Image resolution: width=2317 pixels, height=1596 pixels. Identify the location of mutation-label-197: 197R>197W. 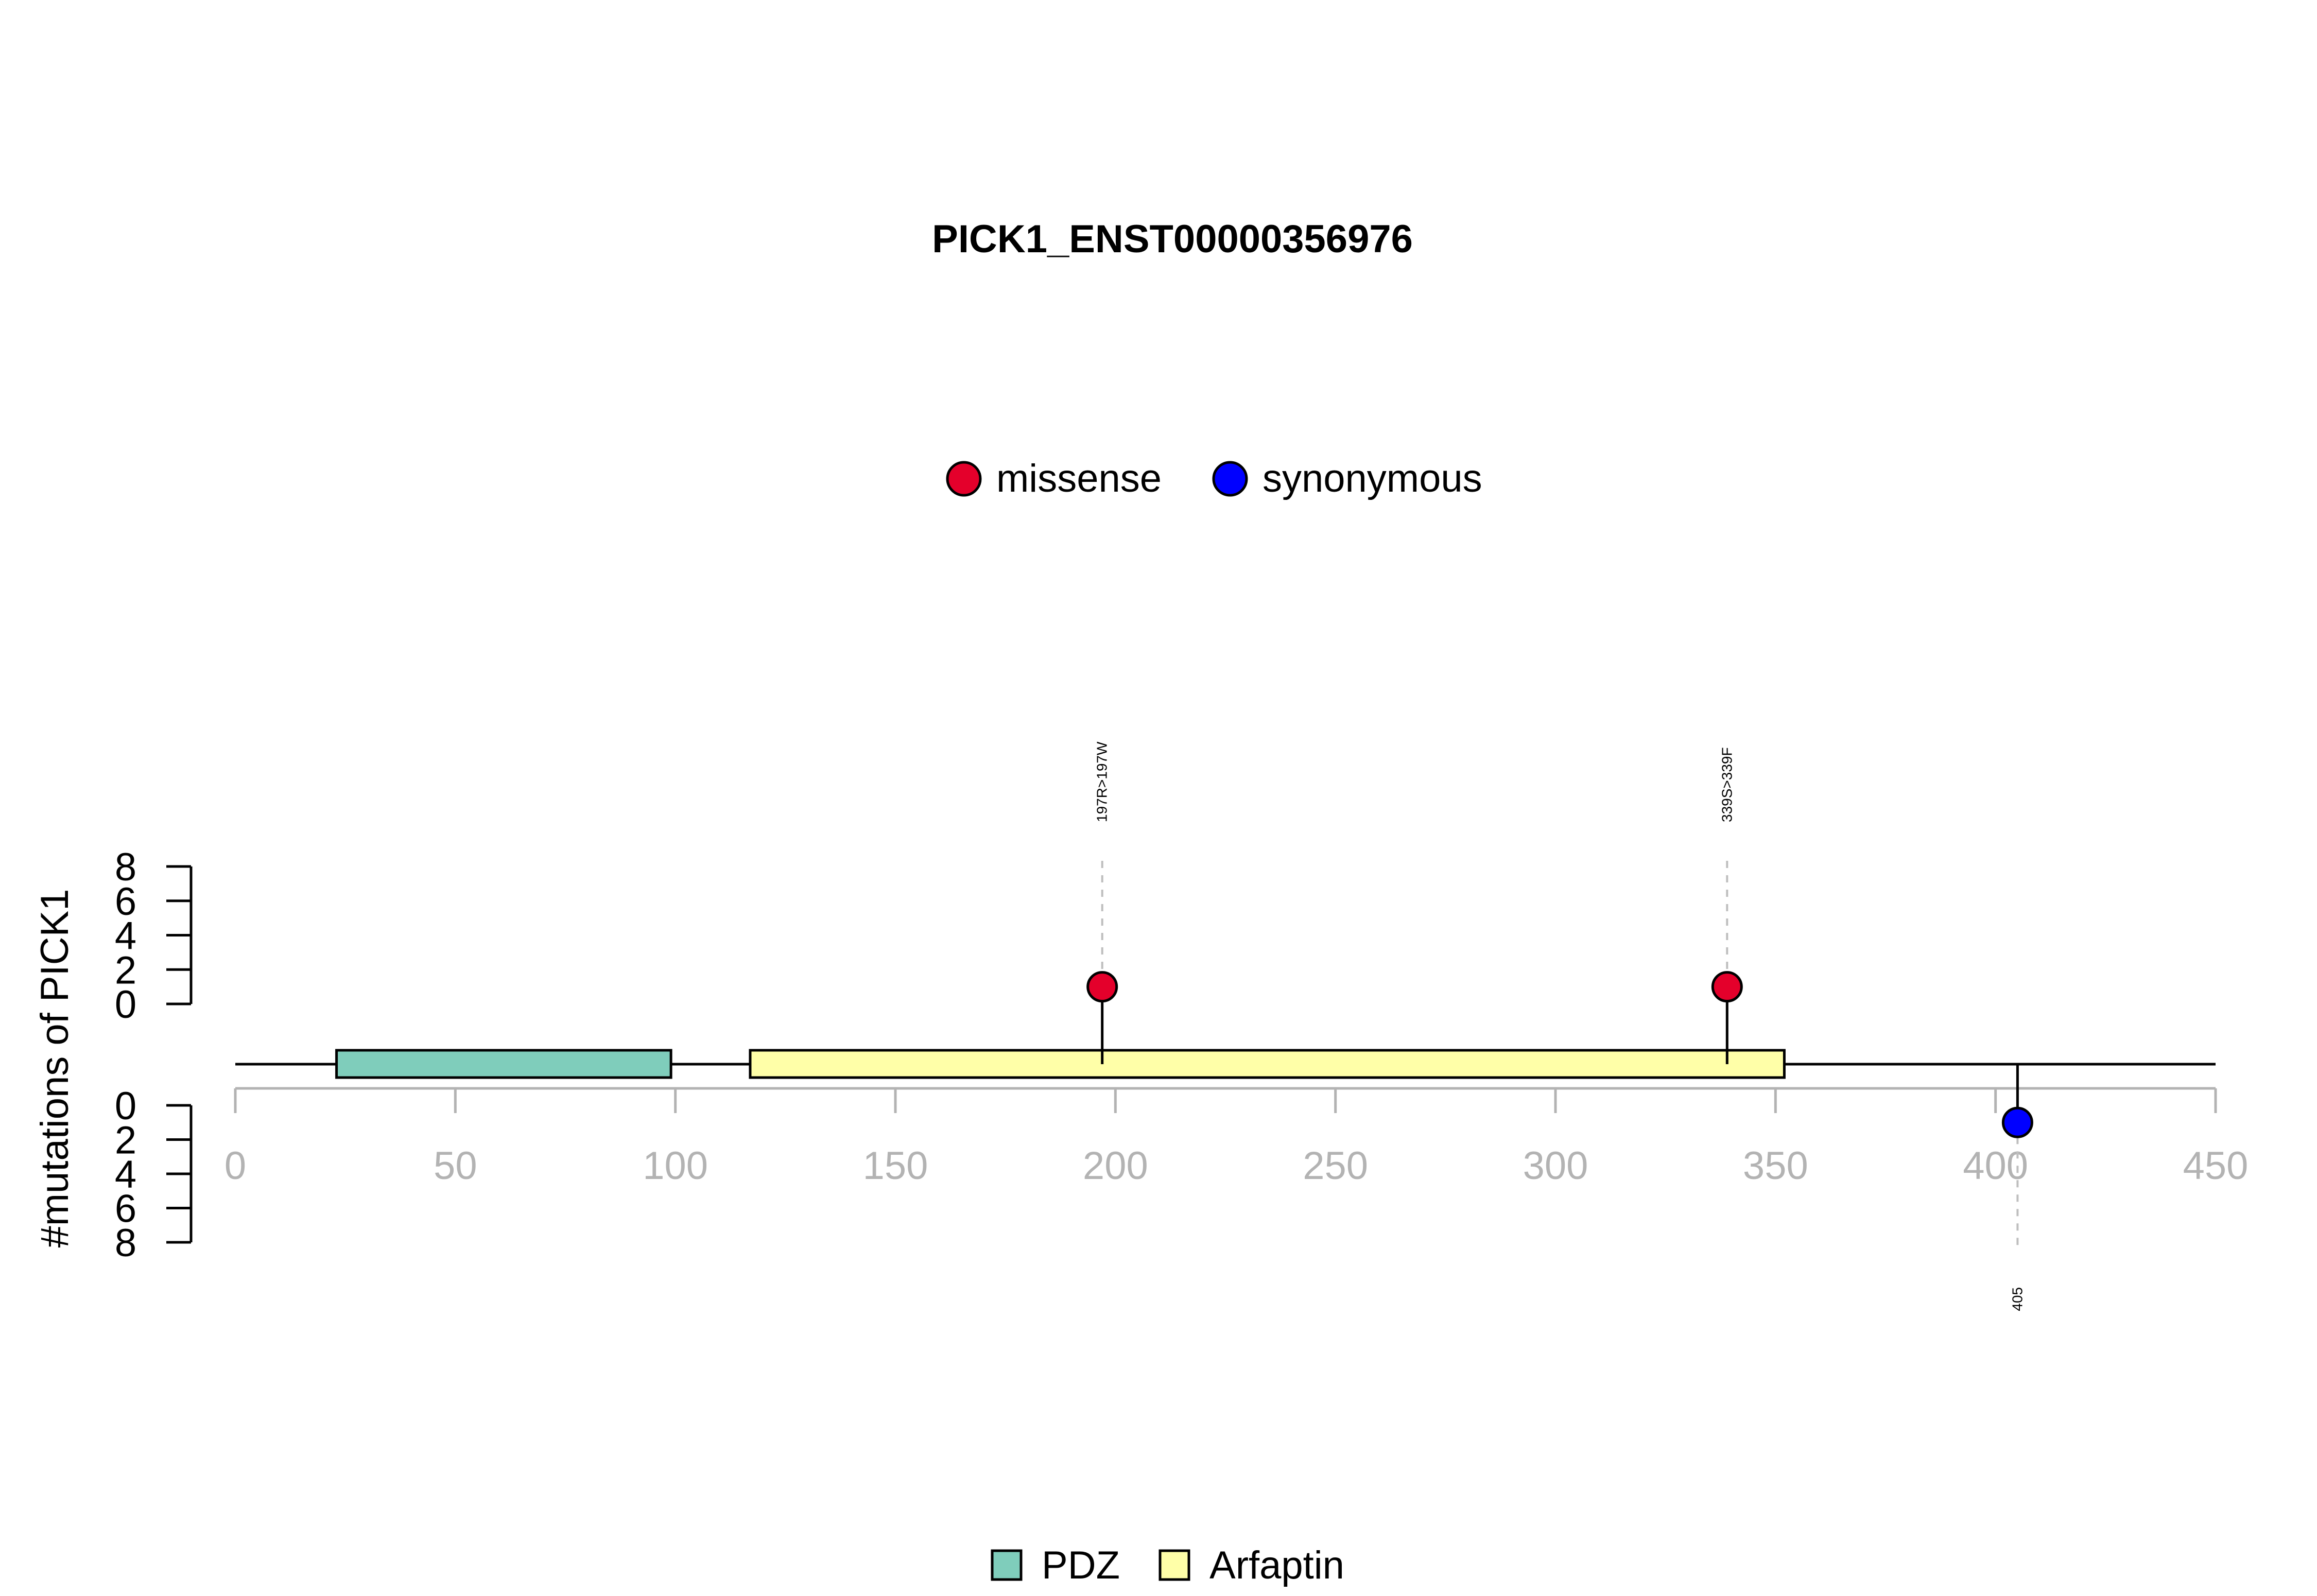
(1102, 782).